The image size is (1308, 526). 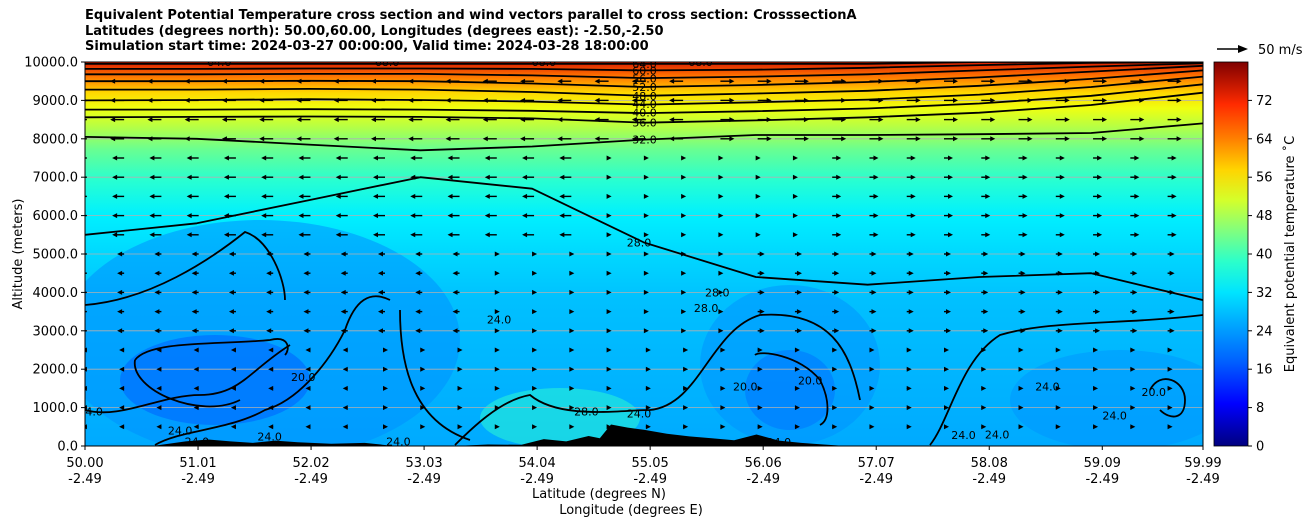 What do you see at coordinates (544, 62) in the screenshot?
I see `contour-label: 68.0` at bounding box center [544, 62].